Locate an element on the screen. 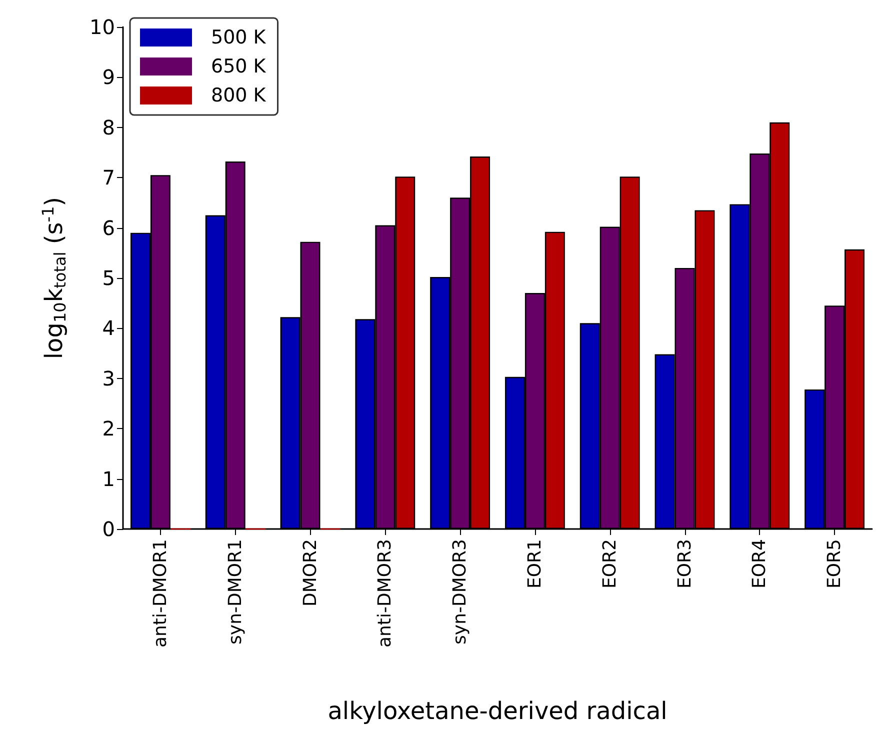 This screenshot has height=747, width=888. y-tick-label: 1 is located at coordinates (108, 478).